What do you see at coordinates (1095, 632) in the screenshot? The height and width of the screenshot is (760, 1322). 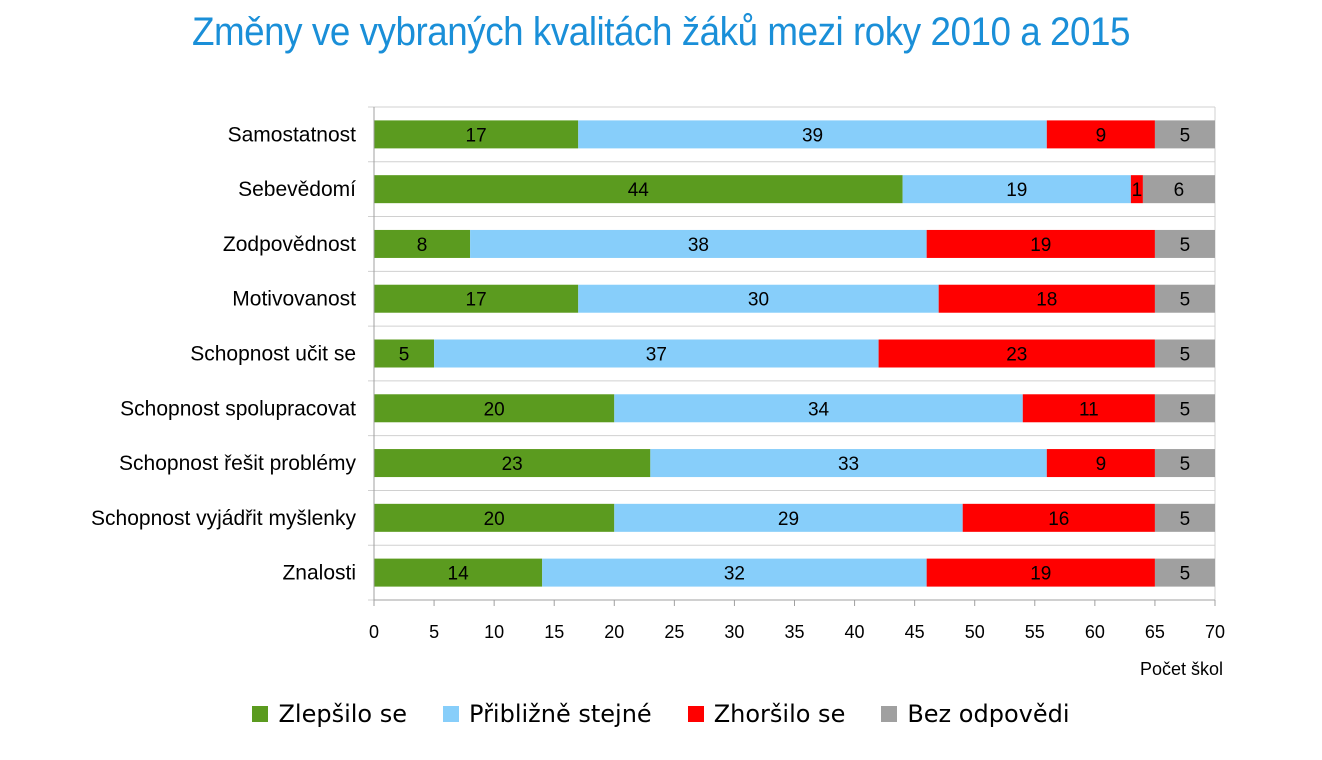 I see `x-tick-label: 60` at bounding box center [1095, 632].